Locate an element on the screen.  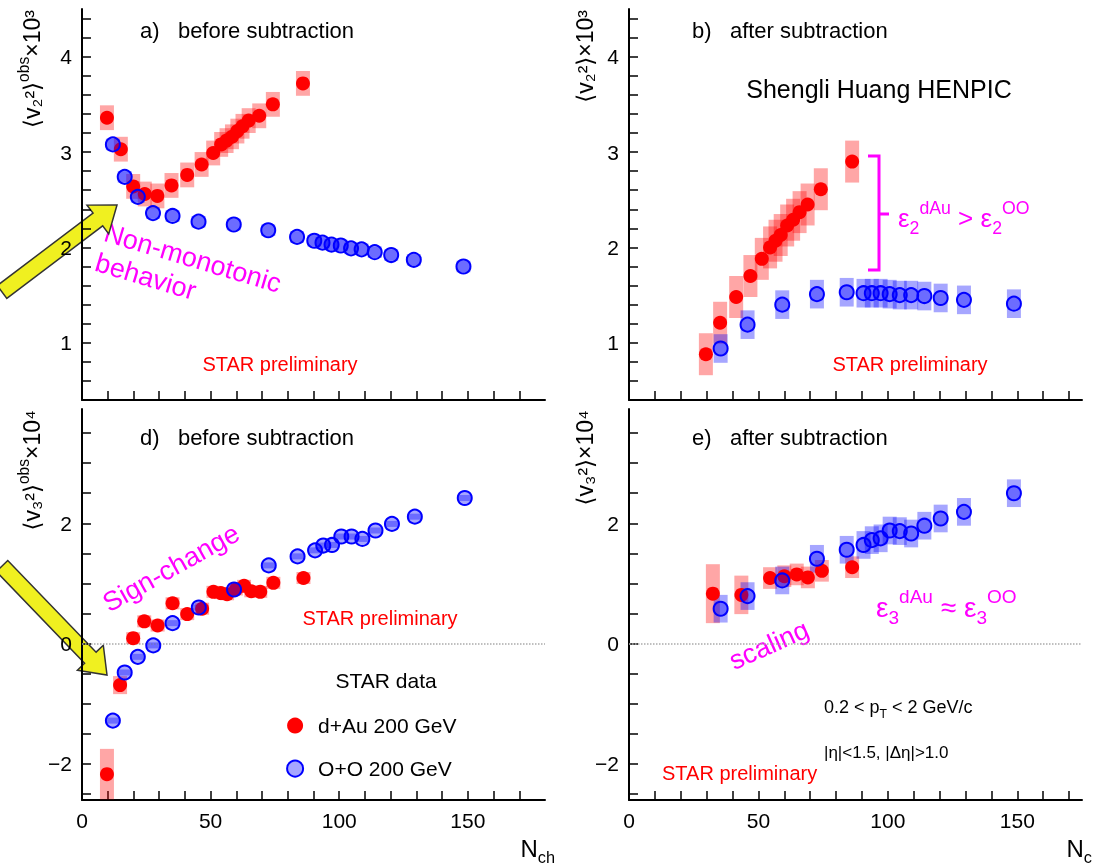
chart-title: a) before subtraction is located at coordinates (247, 30).